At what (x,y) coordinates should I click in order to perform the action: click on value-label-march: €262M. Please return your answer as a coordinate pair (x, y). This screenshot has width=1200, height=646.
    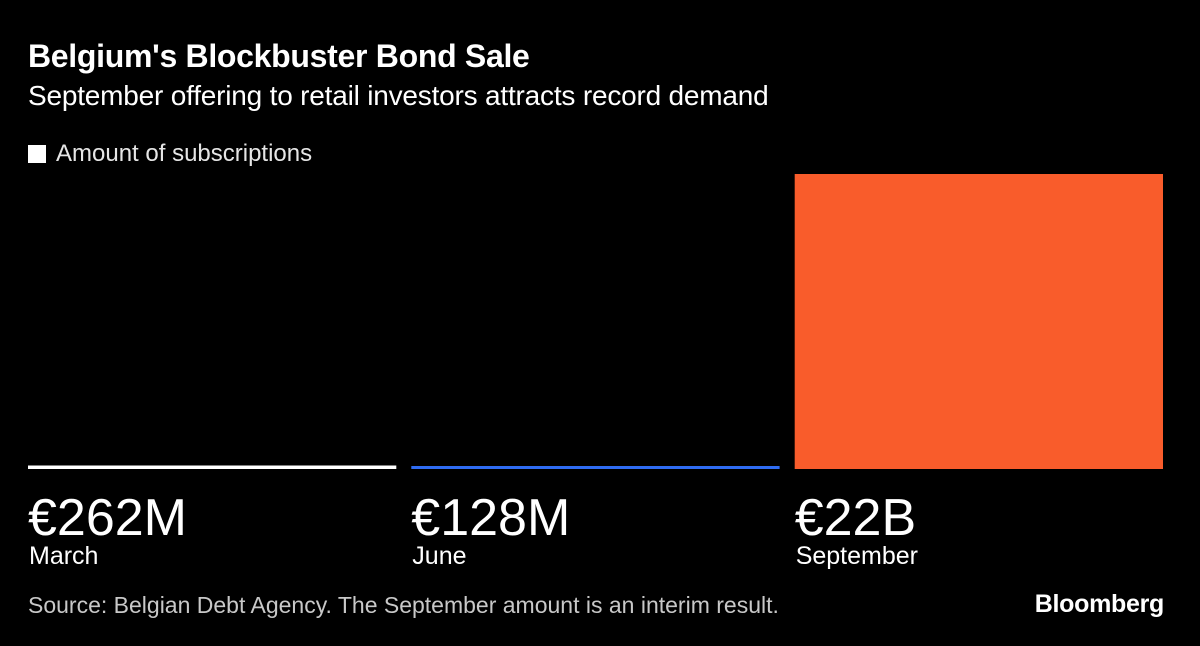
    Looking at the image, I should click on (107, 518).